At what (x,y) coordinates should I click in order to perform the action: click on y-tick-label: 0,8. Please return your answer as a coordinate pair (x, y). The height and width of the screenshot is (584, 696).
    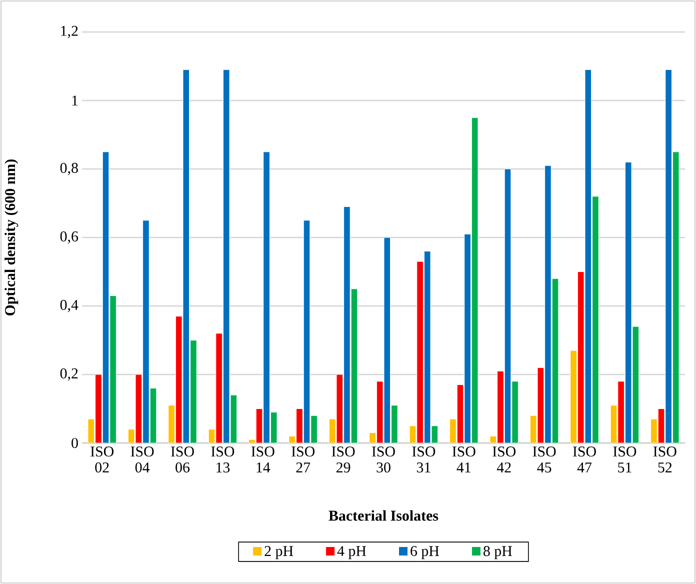
    Looking at the image, I should click on (69, 169).